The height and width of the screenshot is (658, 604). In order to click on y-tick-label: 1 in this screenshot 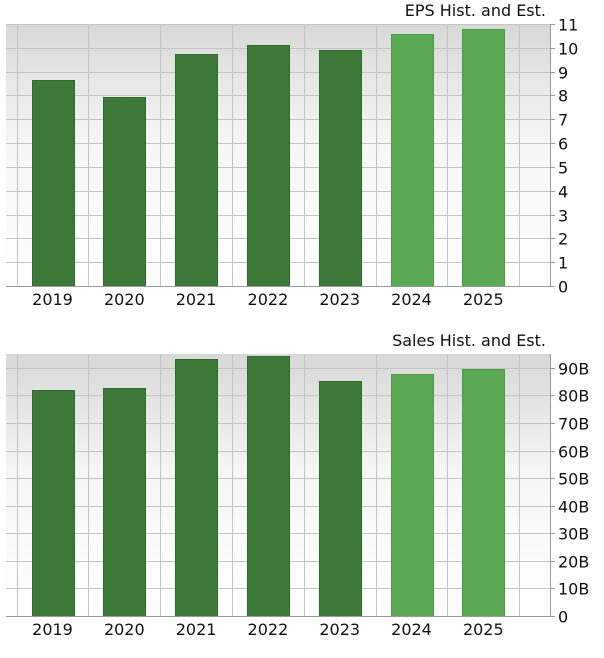, I will do `click(563, 263)`.